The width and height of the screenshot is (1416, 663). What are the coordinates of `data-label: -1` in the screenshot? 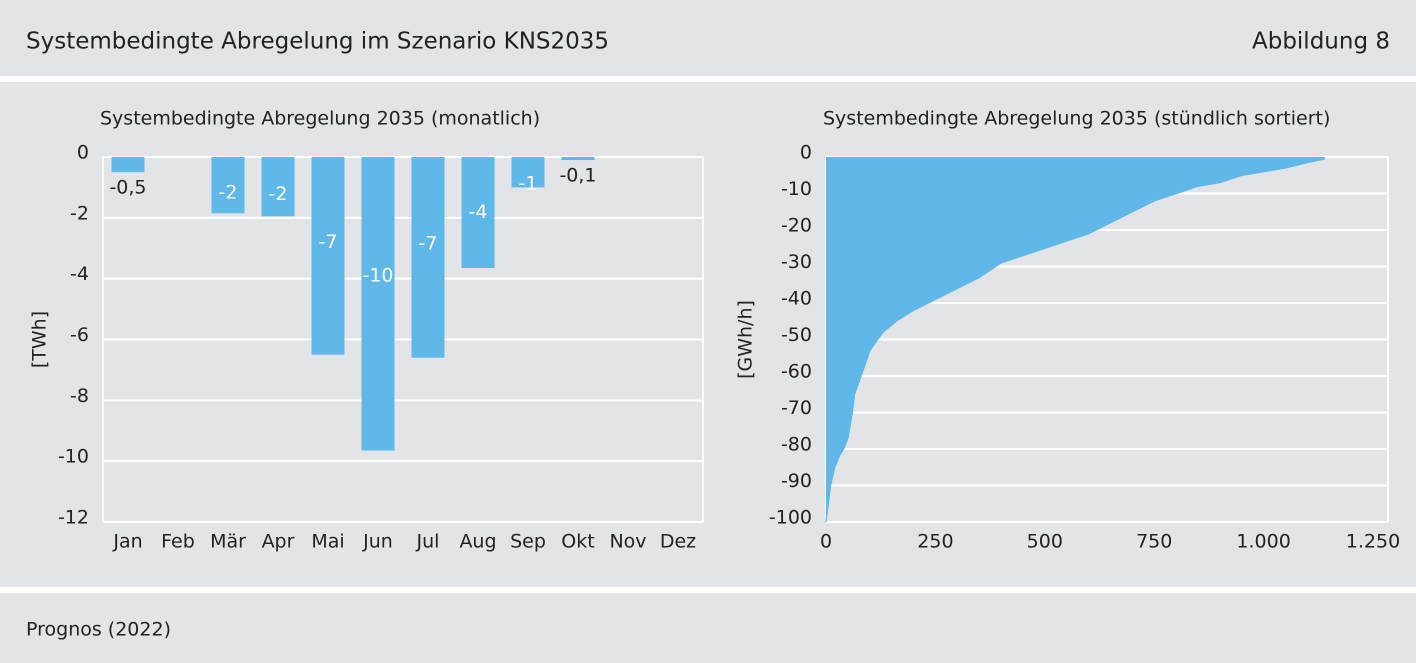 It's located at (528, 184).